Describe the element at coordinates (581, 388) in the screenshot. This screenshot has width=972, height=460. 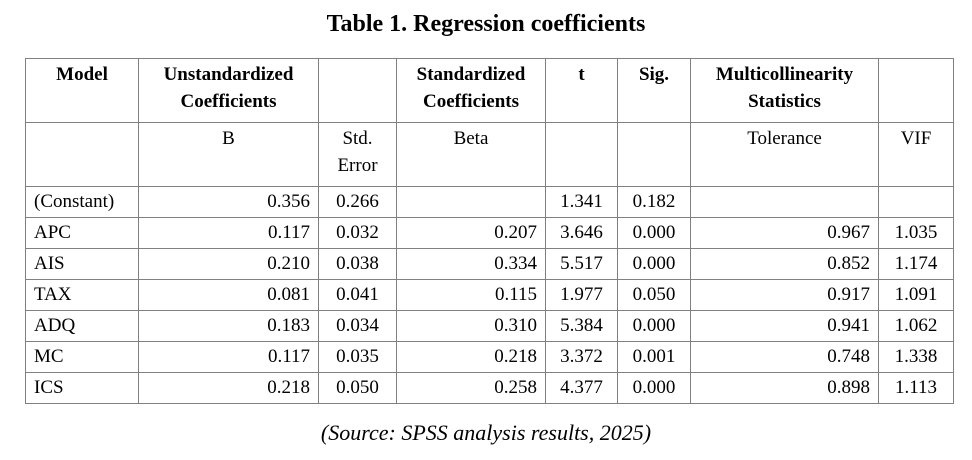
I see `cell-t: 4.377` at that location.